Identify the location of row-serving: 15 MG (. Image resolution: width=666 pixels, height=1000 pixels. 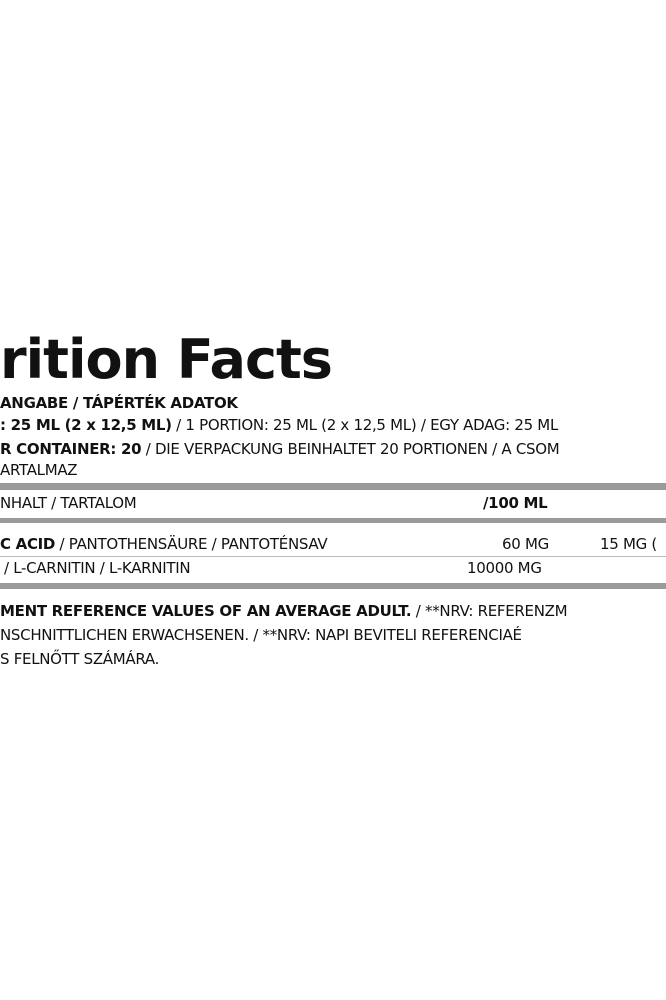
(628, 544).